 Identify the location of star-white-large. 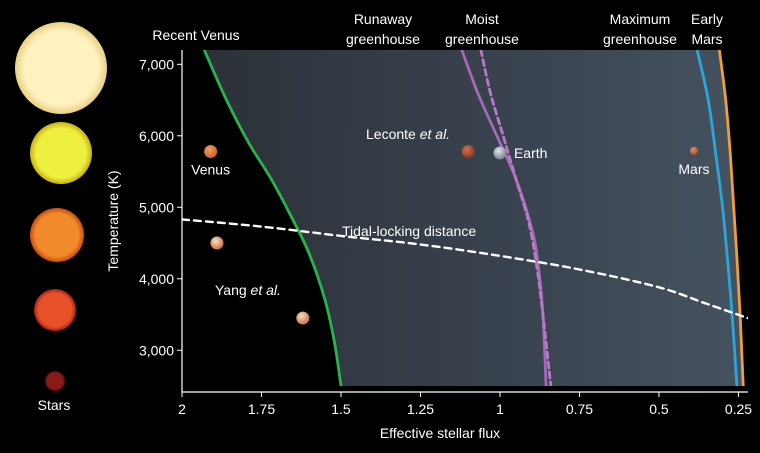
(61, 68).